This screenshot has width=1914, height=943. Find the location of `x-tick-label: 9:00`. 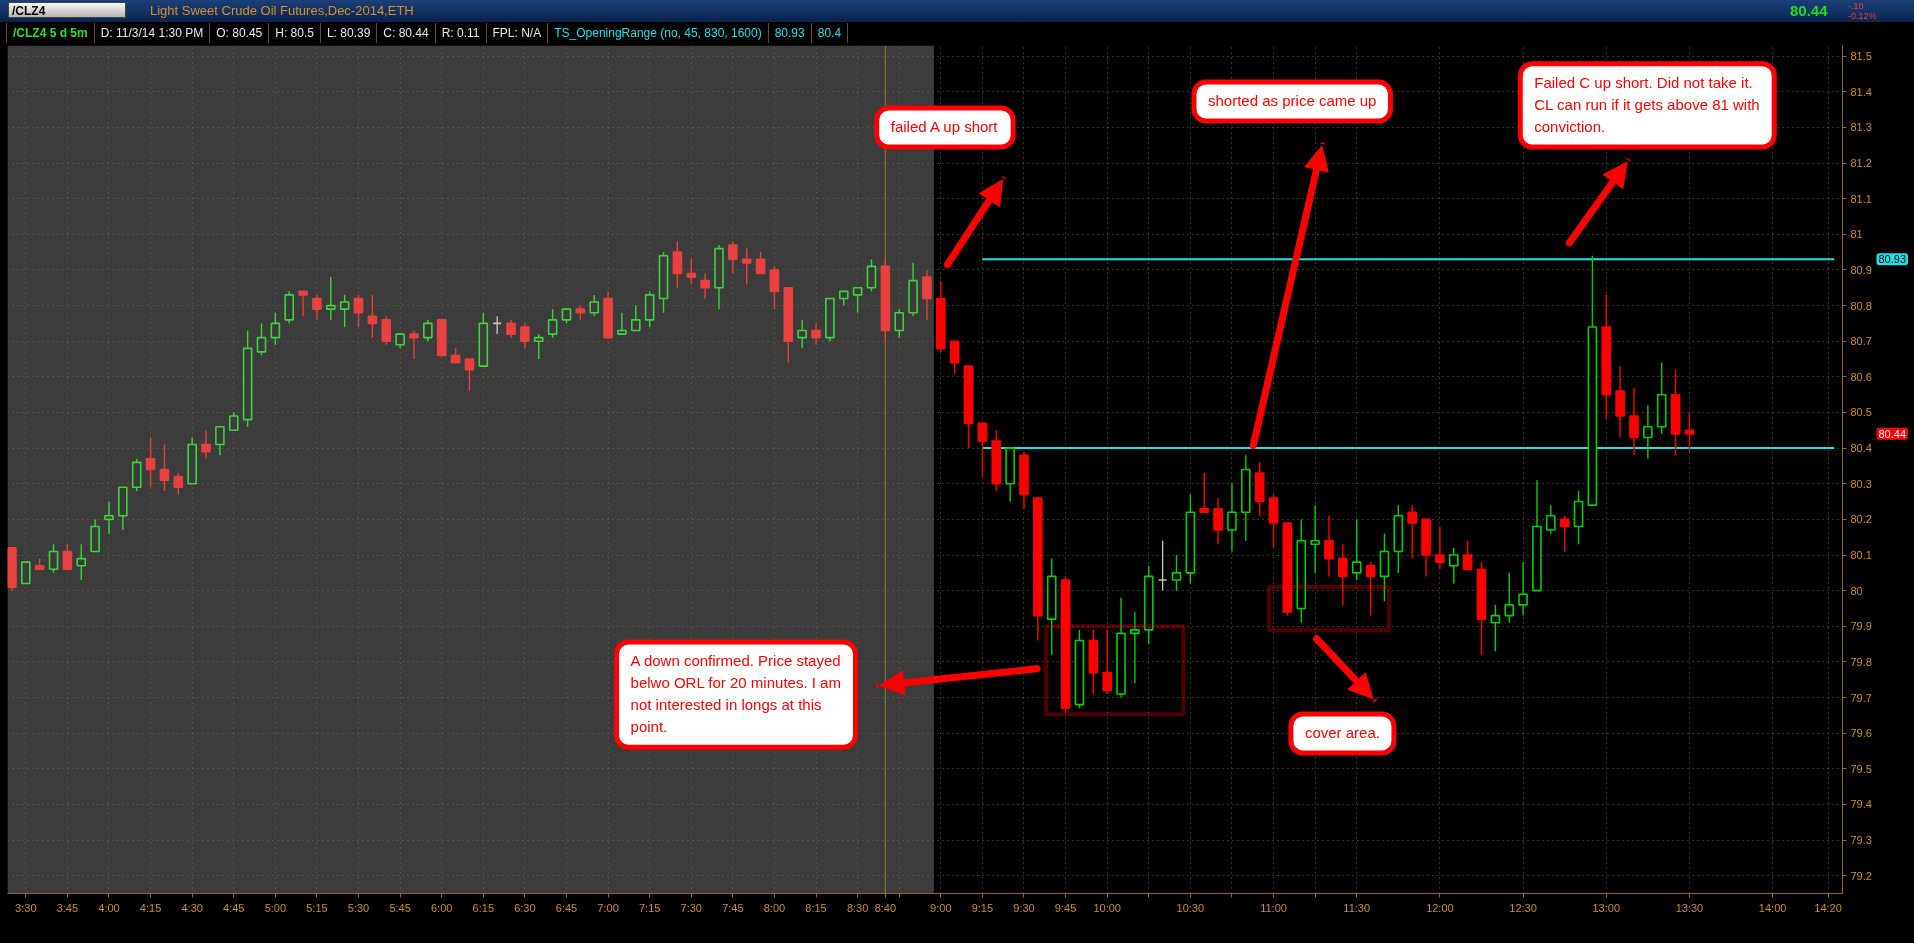

x-tick-label: 9:00 is located at coordinates (941, 907).